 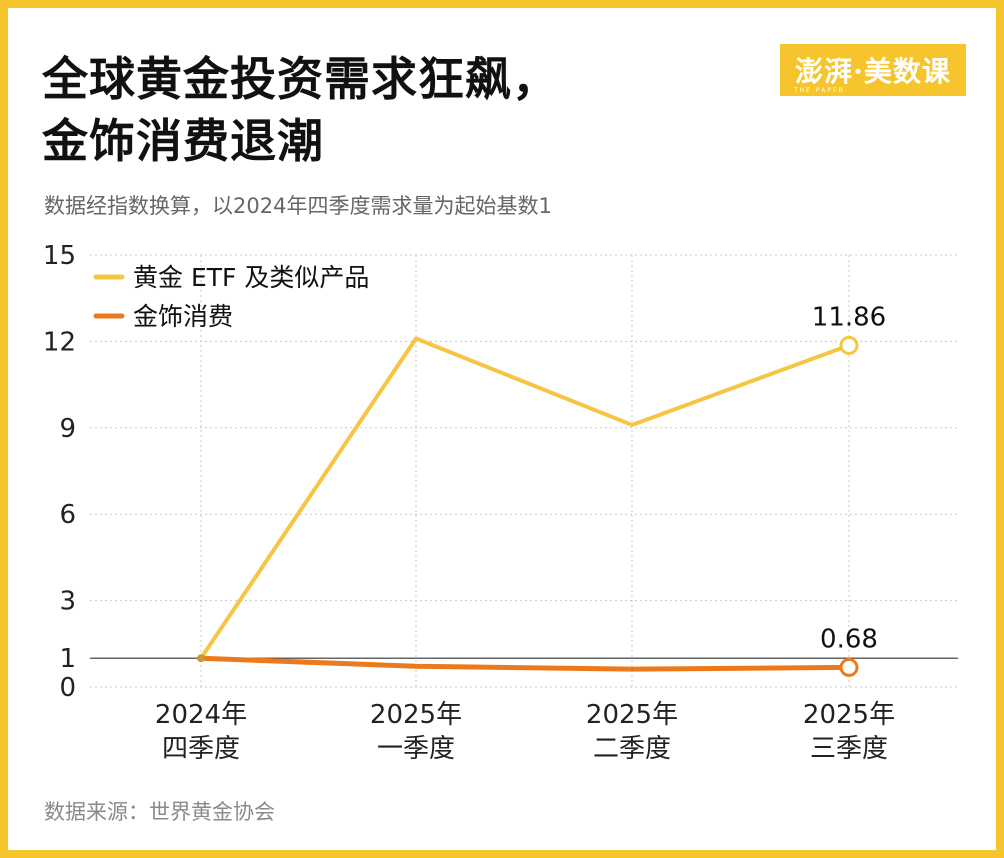 I want to click on logo-subtext: THE PAPER, so click(x=819, y=90).